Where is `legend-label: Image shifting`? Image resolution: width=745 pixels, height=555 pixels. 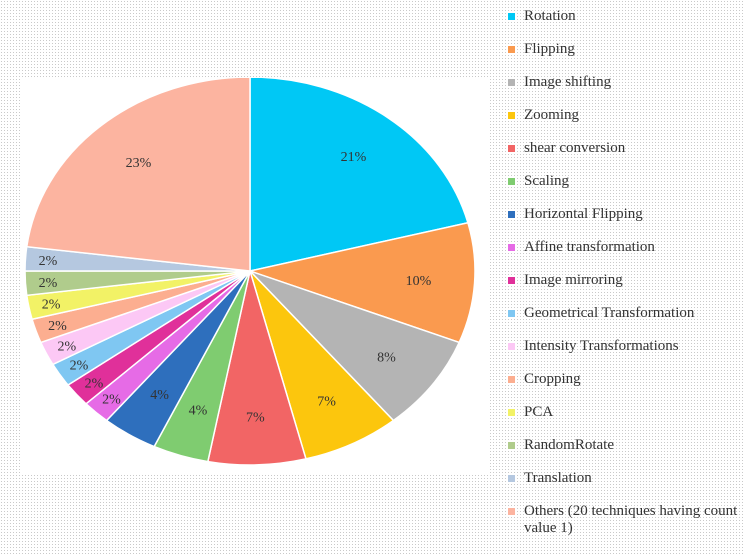 legend-label: Image shifting is located at coordinates (568, 82).